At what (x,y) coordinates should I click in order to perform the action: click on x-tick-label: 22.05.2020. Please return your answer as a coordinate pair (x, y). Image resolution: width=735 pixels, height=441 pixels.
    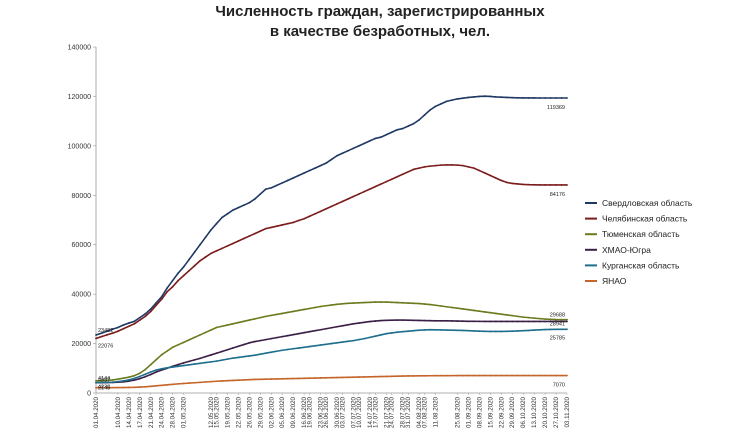
    Looking at the image, I should click on (238, 412).